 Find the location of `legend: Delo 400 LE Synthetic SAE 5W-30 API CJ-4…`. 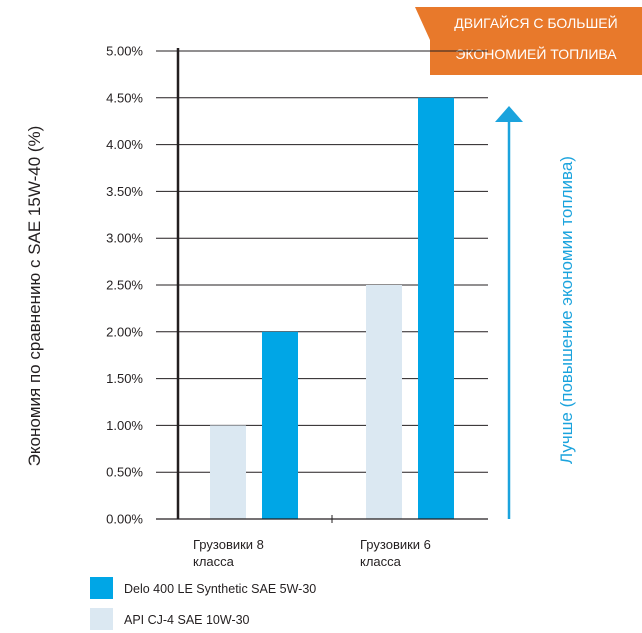

legend: Delo 400 LE Synthetic SAE 5W-30 API CJ-4… is located at coordinates (203, 603).